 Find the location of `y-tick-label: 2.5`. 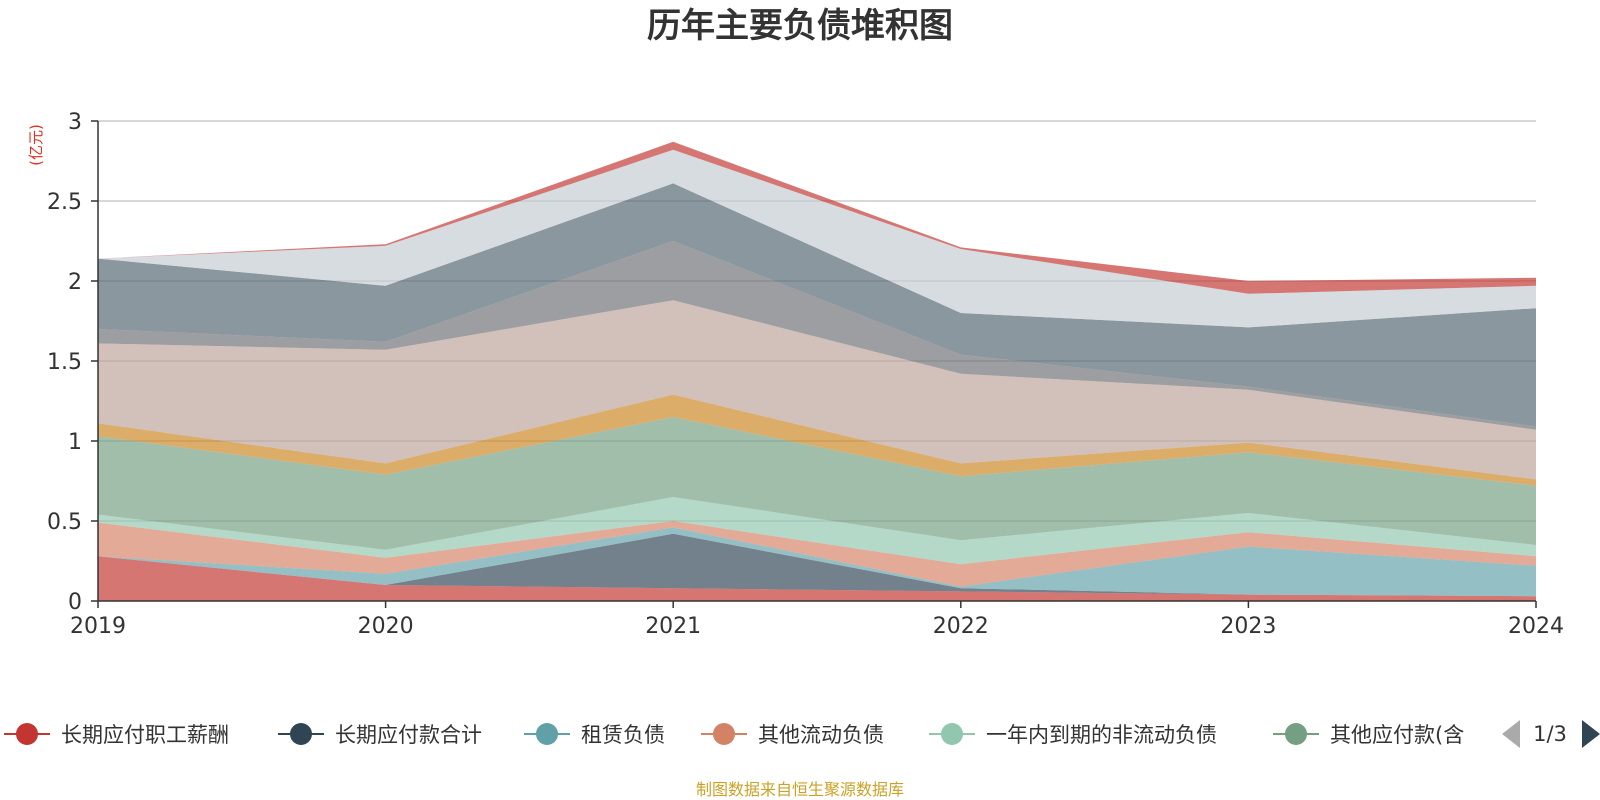

y-tick-label: 2.5 is located at coordinates (64, 202).